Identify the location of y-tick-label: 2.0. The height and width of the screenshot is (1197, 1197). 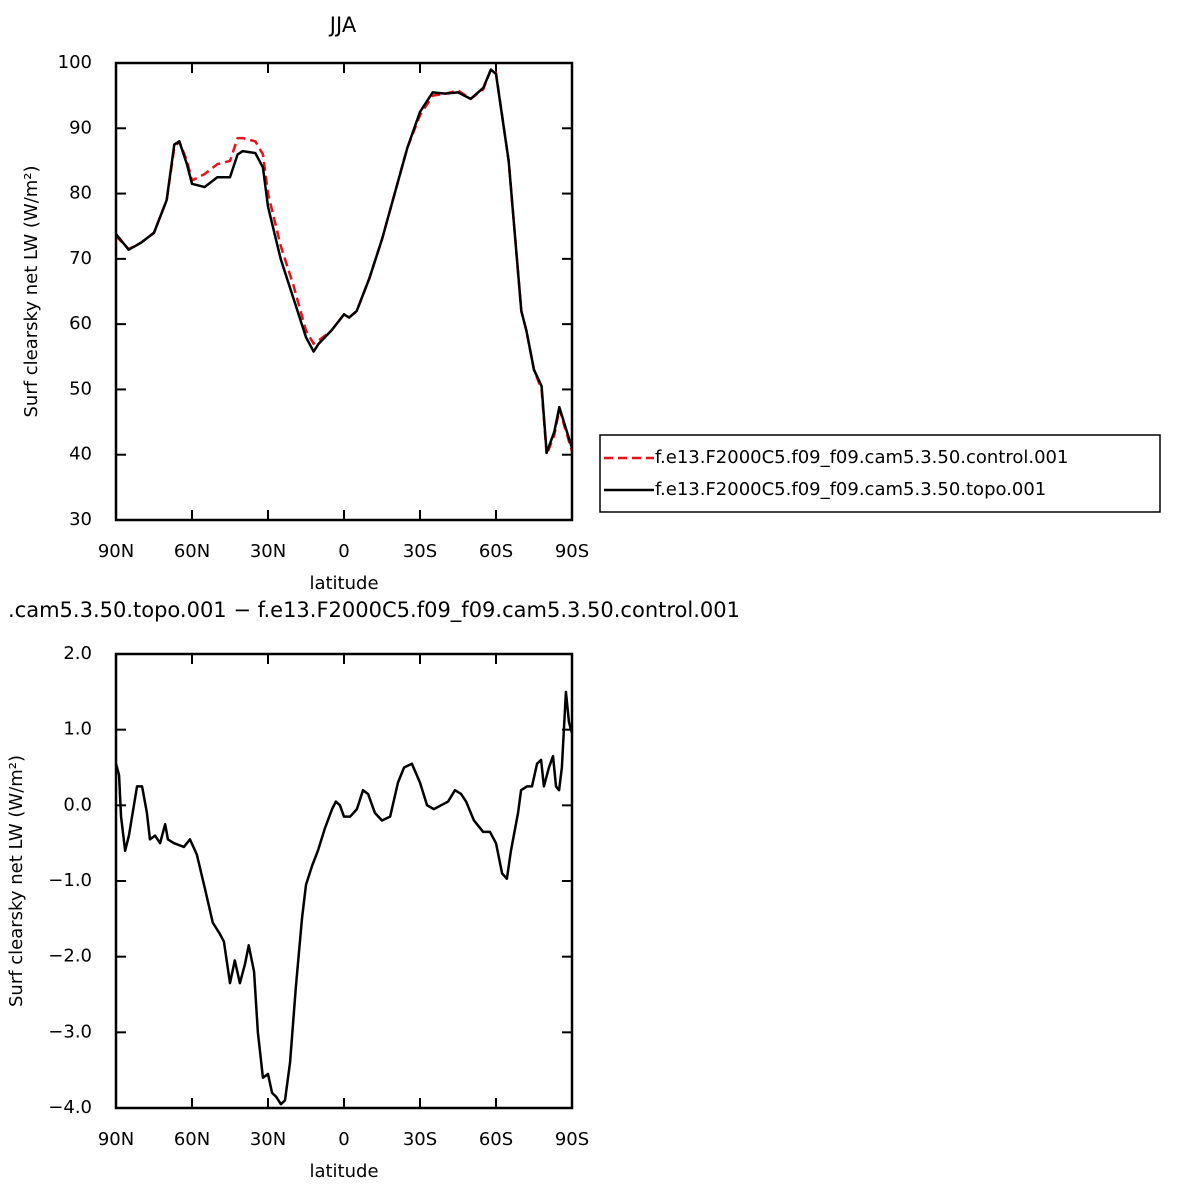
(77, 653).